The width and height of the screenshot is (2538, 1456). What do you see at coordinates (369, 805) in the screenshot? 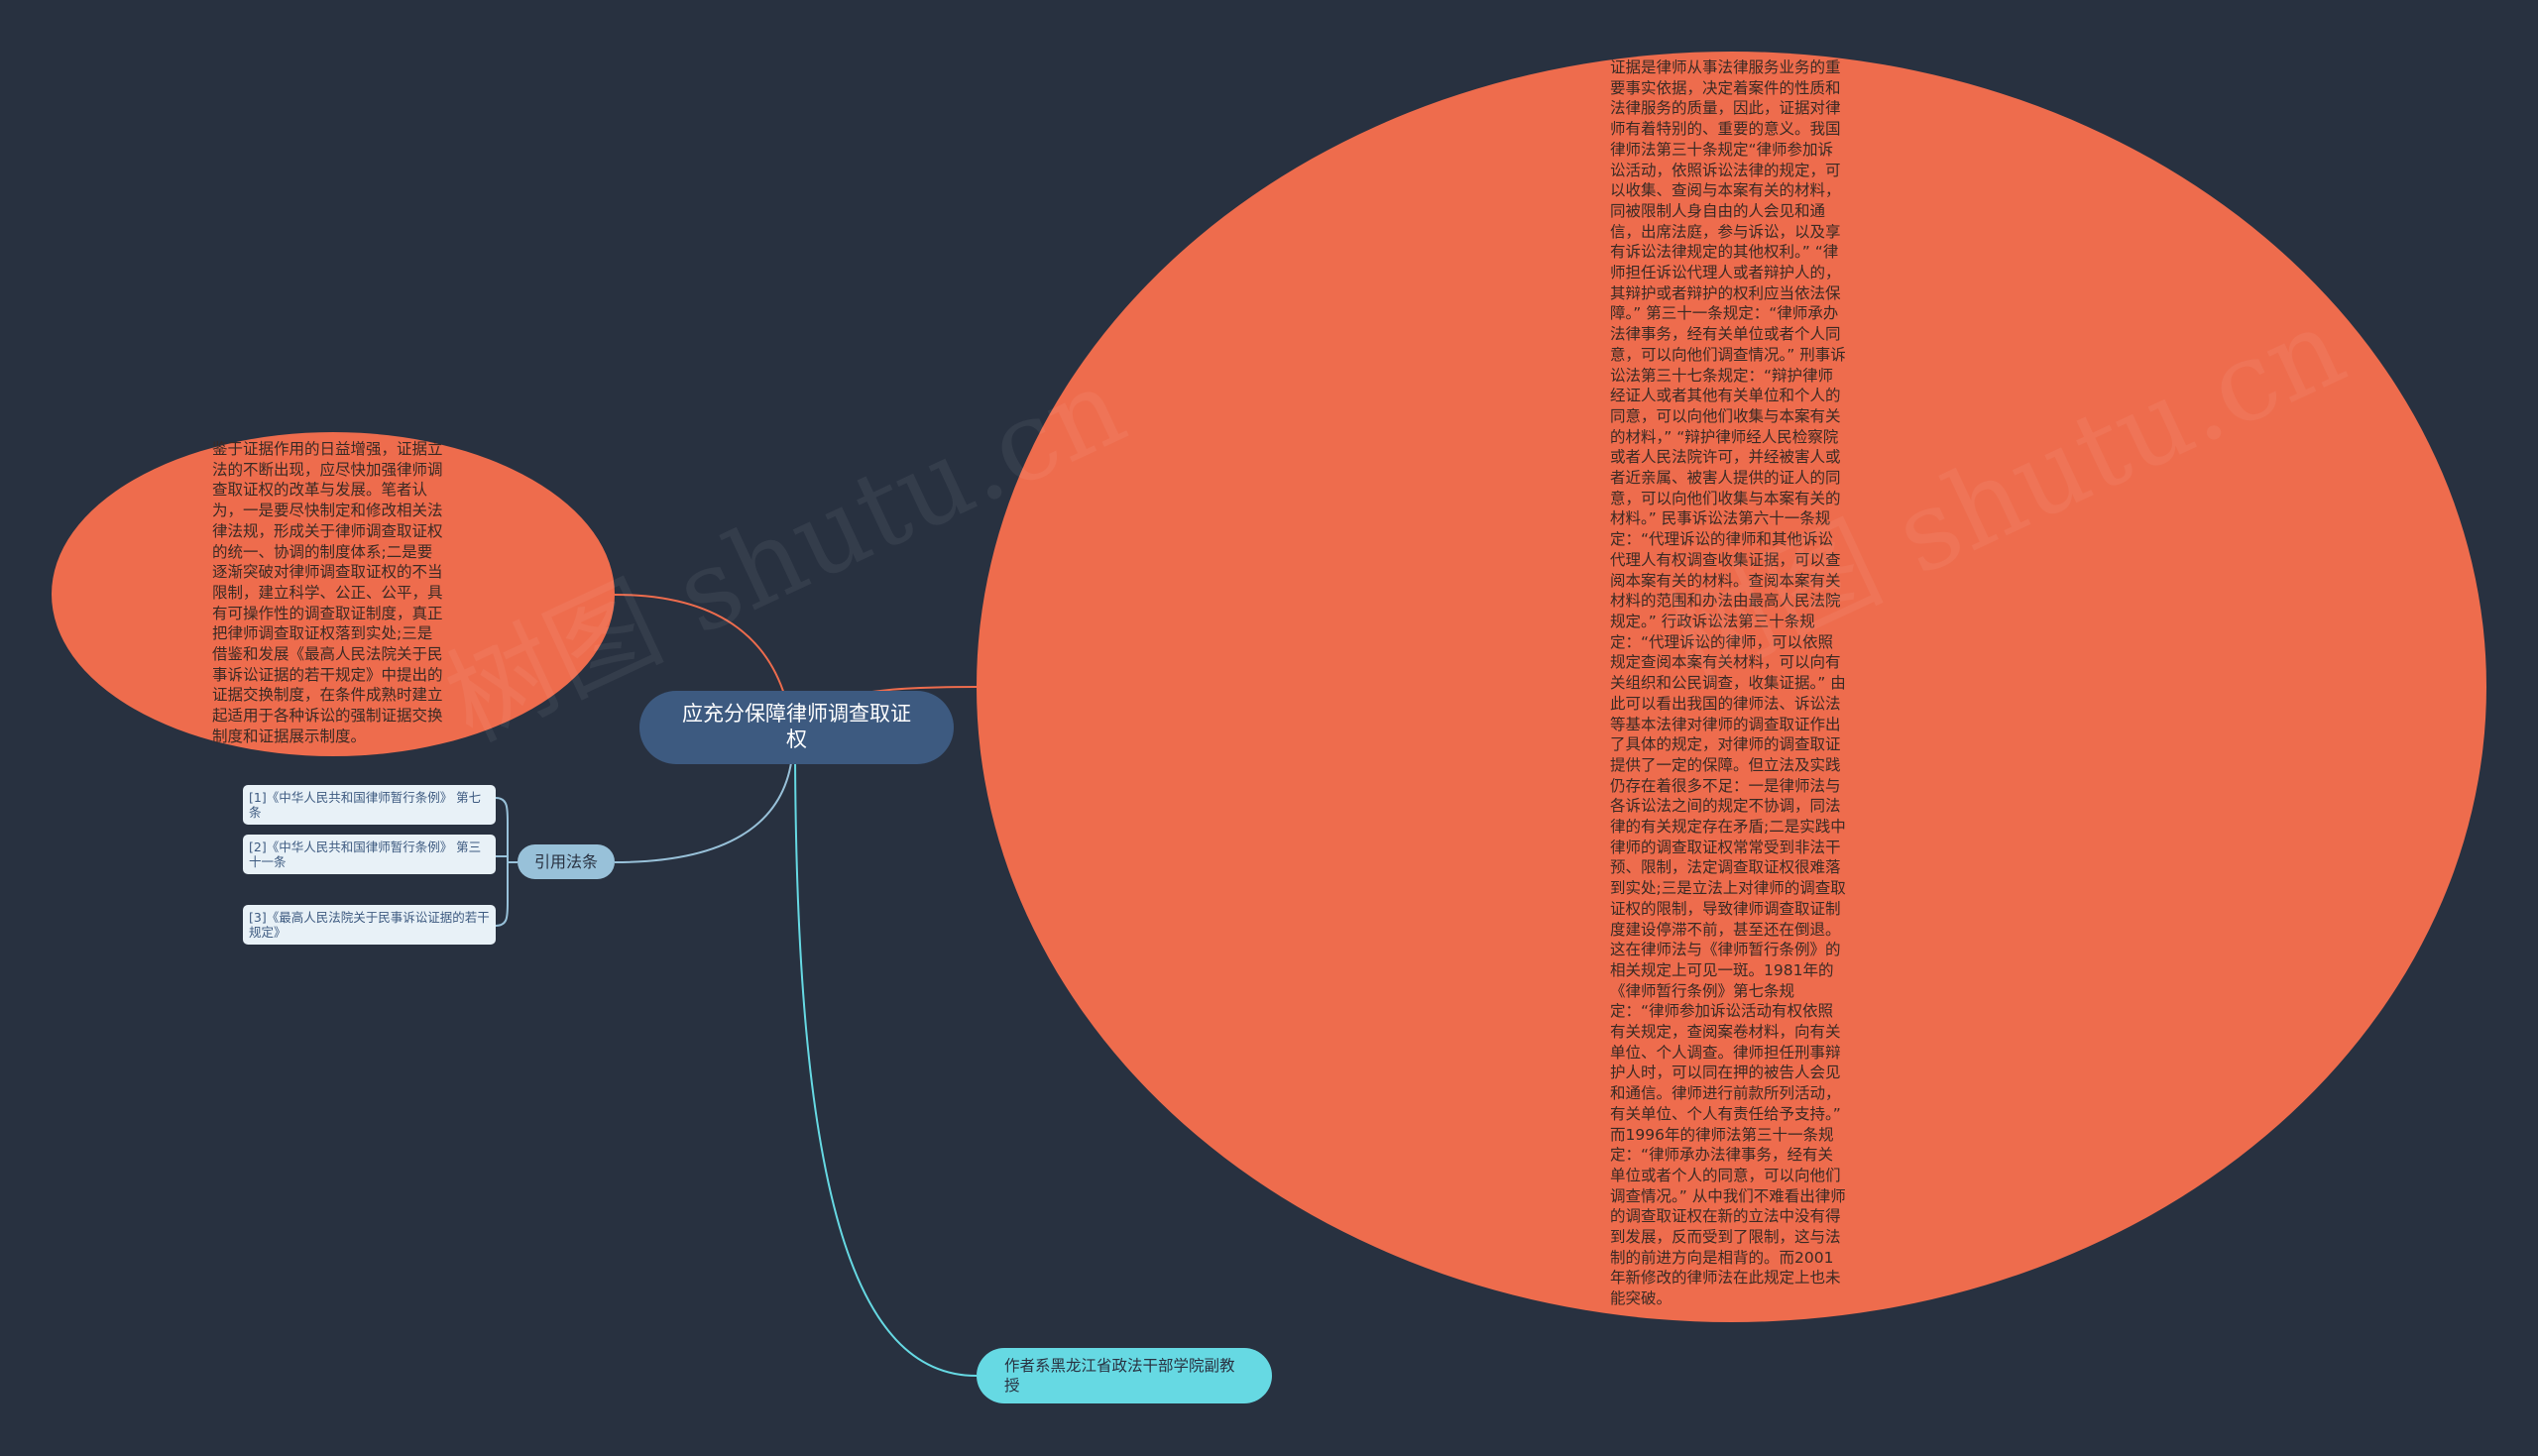
I see `reference-item: [1]《中华人民共和国律师暂行条例》 第七条` at bounding box center [369, 805].